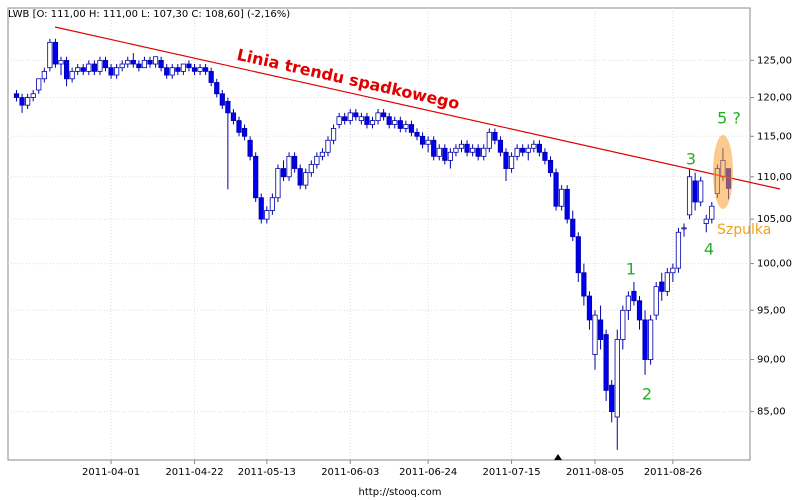  I want to click on x-tick-label: 2011-05-13, so click(267, 472).